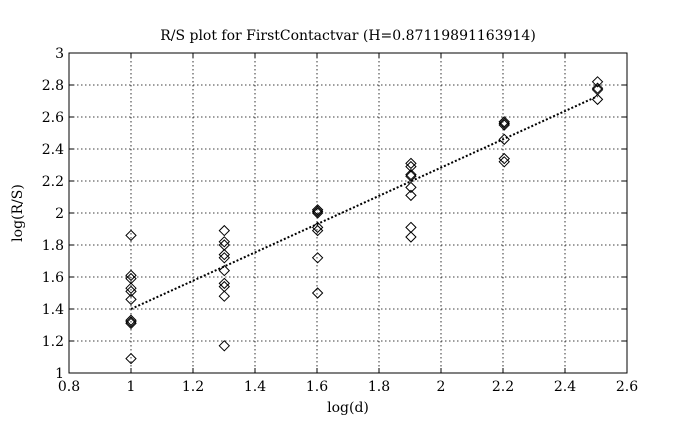 The height and width of the screenshot is (430, 686). I want to click on y-tick-label: 3, so click(59, 54).